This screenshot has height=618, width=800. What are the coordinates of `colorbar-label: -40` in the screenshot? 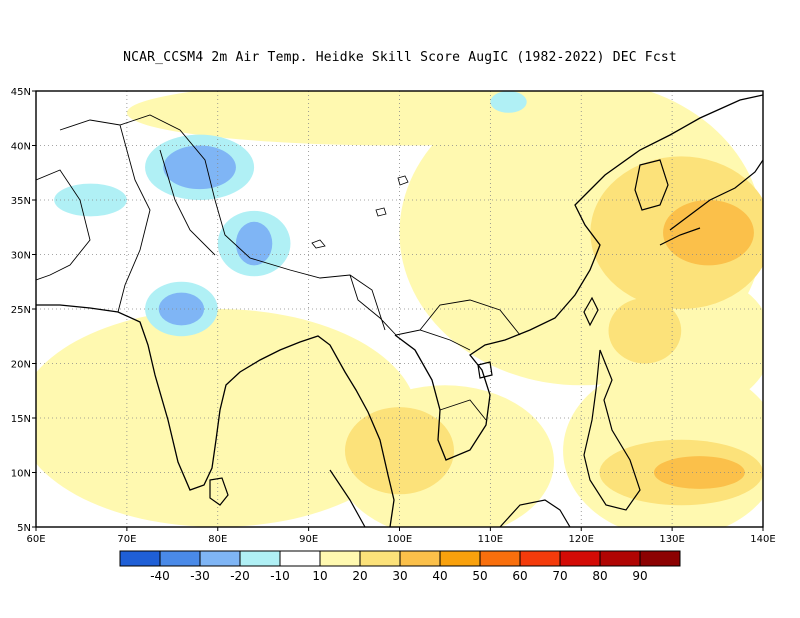 It's located at (160, 576).